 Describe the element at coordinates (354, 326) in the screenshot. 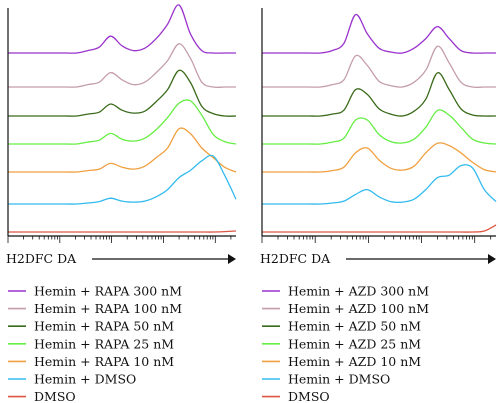

I see `legend-label: Hemin + AZD 50 nM` at that location.